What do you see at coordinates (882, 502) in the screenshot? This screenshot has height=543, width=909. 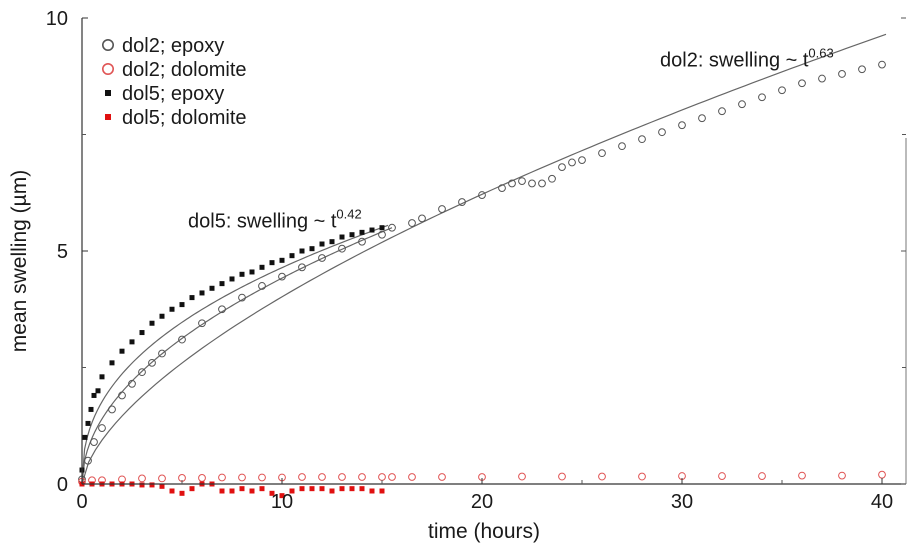 I see `x-tick-label: 40` at bounding box center [882, 502].